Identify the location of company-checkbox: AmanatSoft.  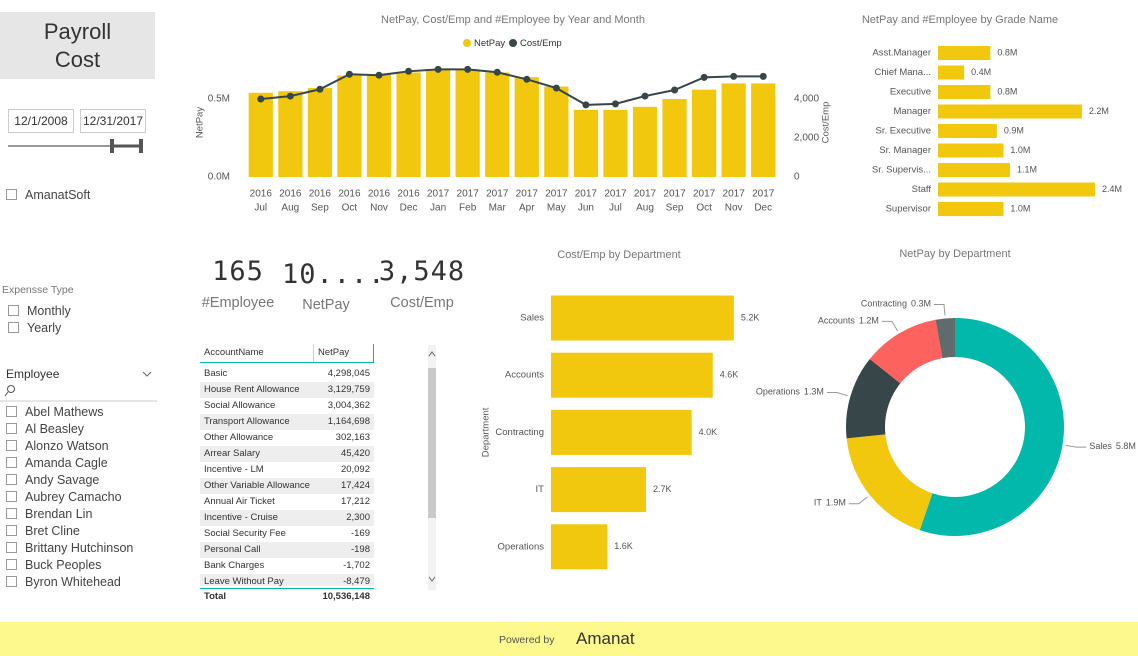
(48, 194).